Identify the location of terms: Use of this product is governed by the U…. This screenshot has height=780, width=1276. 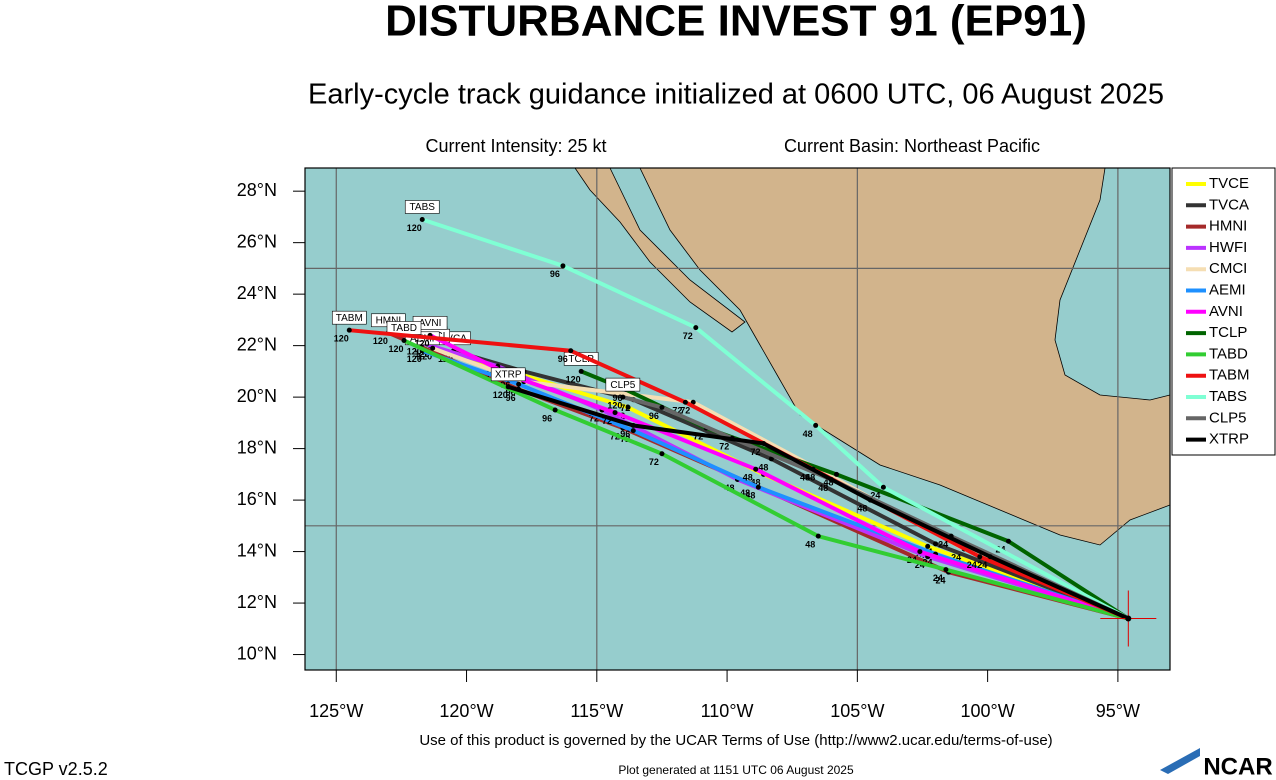
(735, 740).